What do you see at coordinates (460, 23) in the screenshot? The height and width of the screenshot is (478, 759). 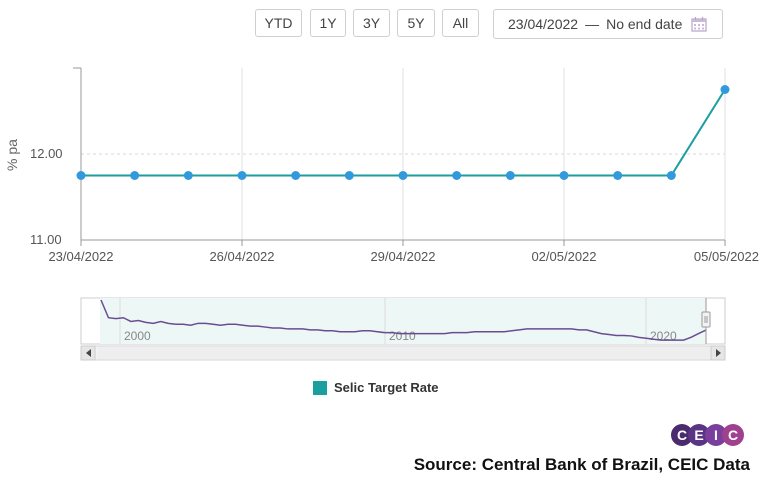 I see `range-all-button: All` at bounding box center [460, 23].